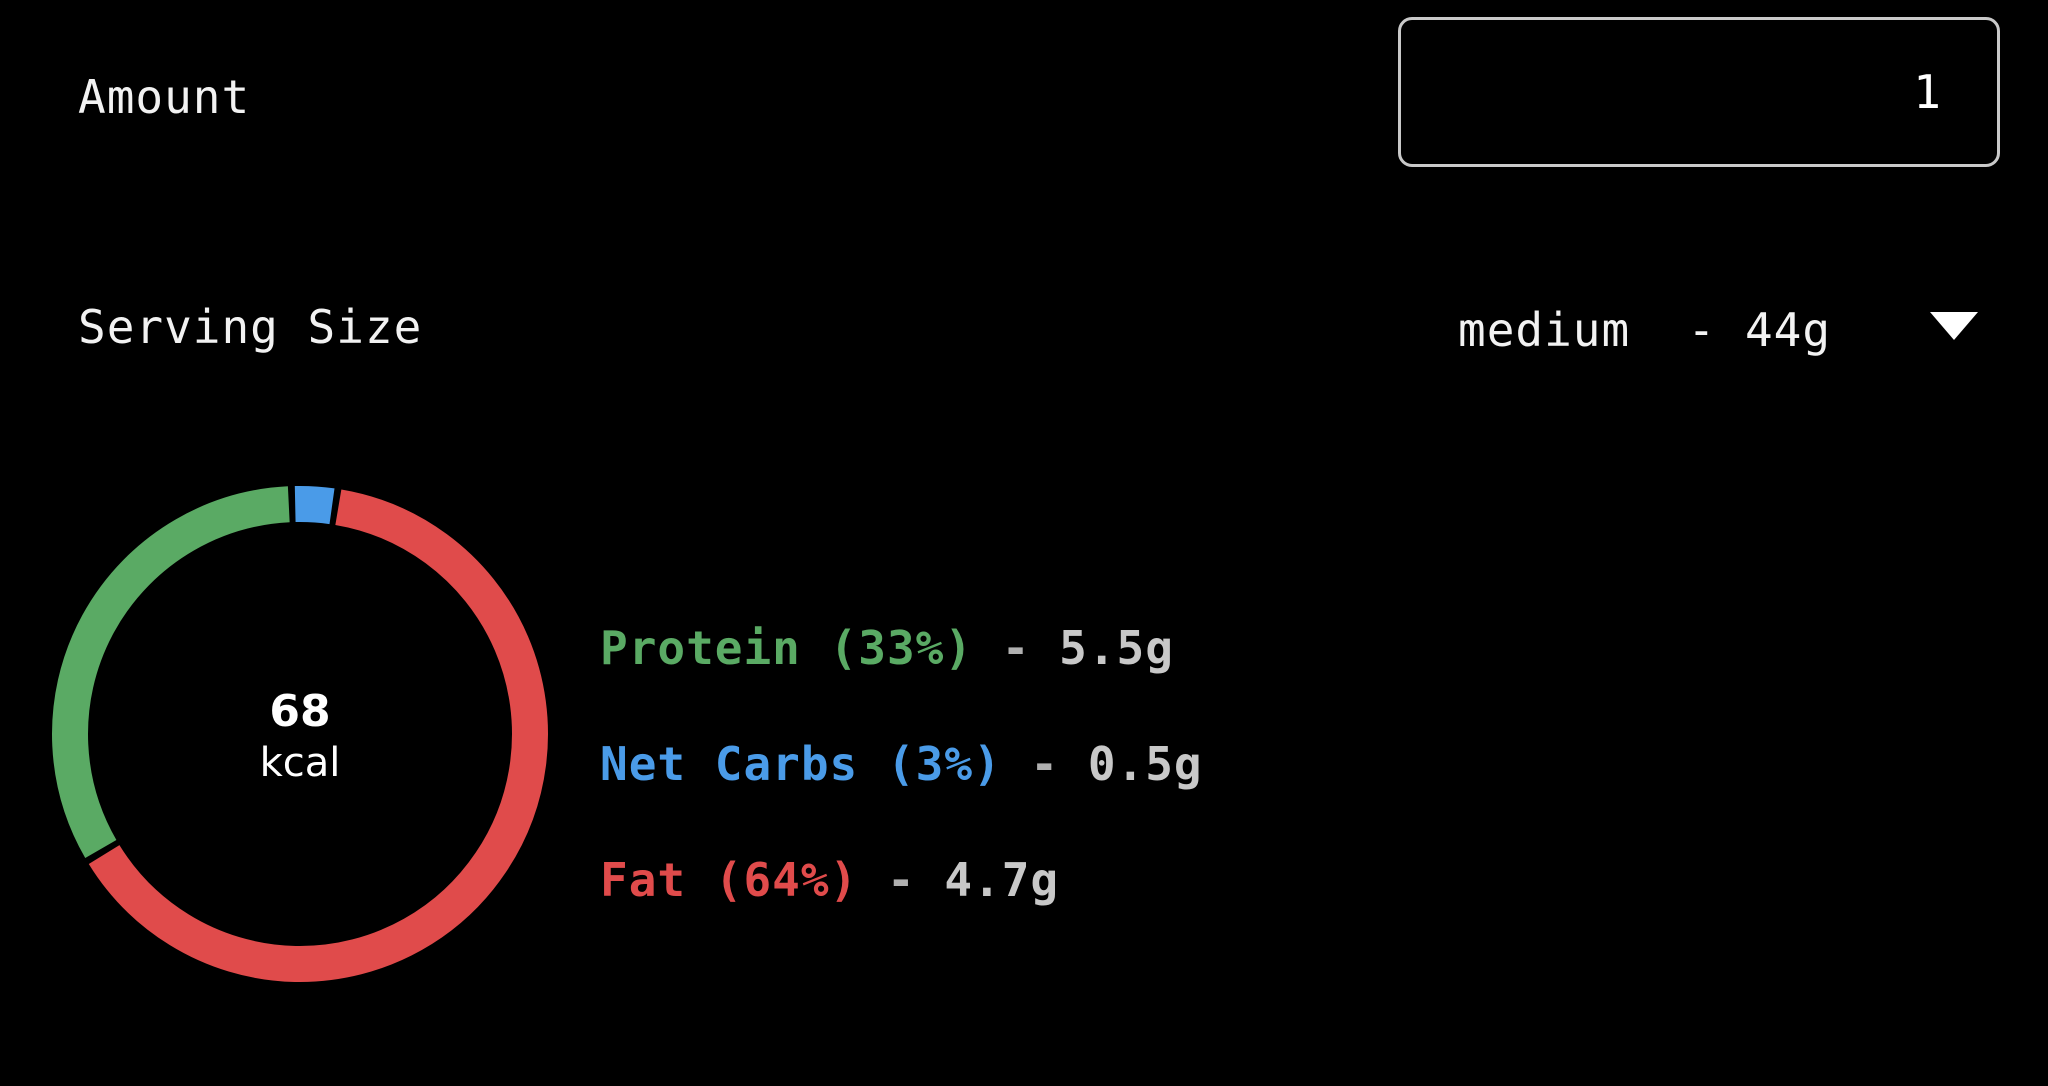 Image resolution: width=2048 pixels, height=1086 pixels. I want to click on donut-segment-fat, so click(318, 735).